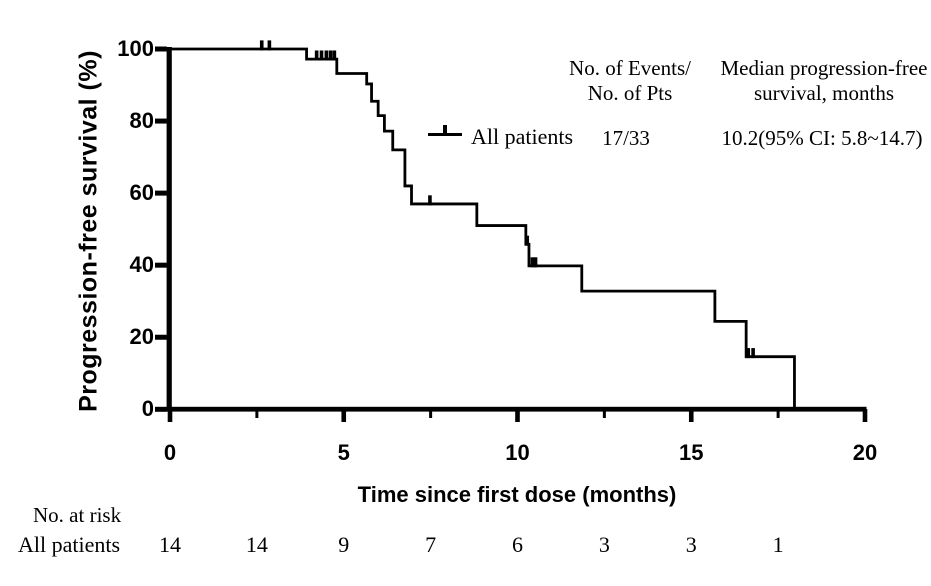  I want to click on legend-header-events: No. of Events/ No. of Pts, so click(630, 81).